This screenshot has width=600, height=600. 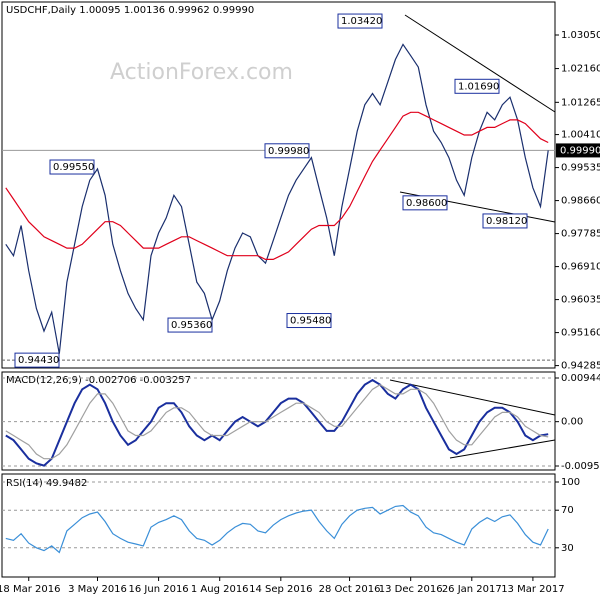 What do you see at coordinates (580, 466) in the screenshot?
I see `y-tick-label: -0.009588` at bounding box center [580, 466].